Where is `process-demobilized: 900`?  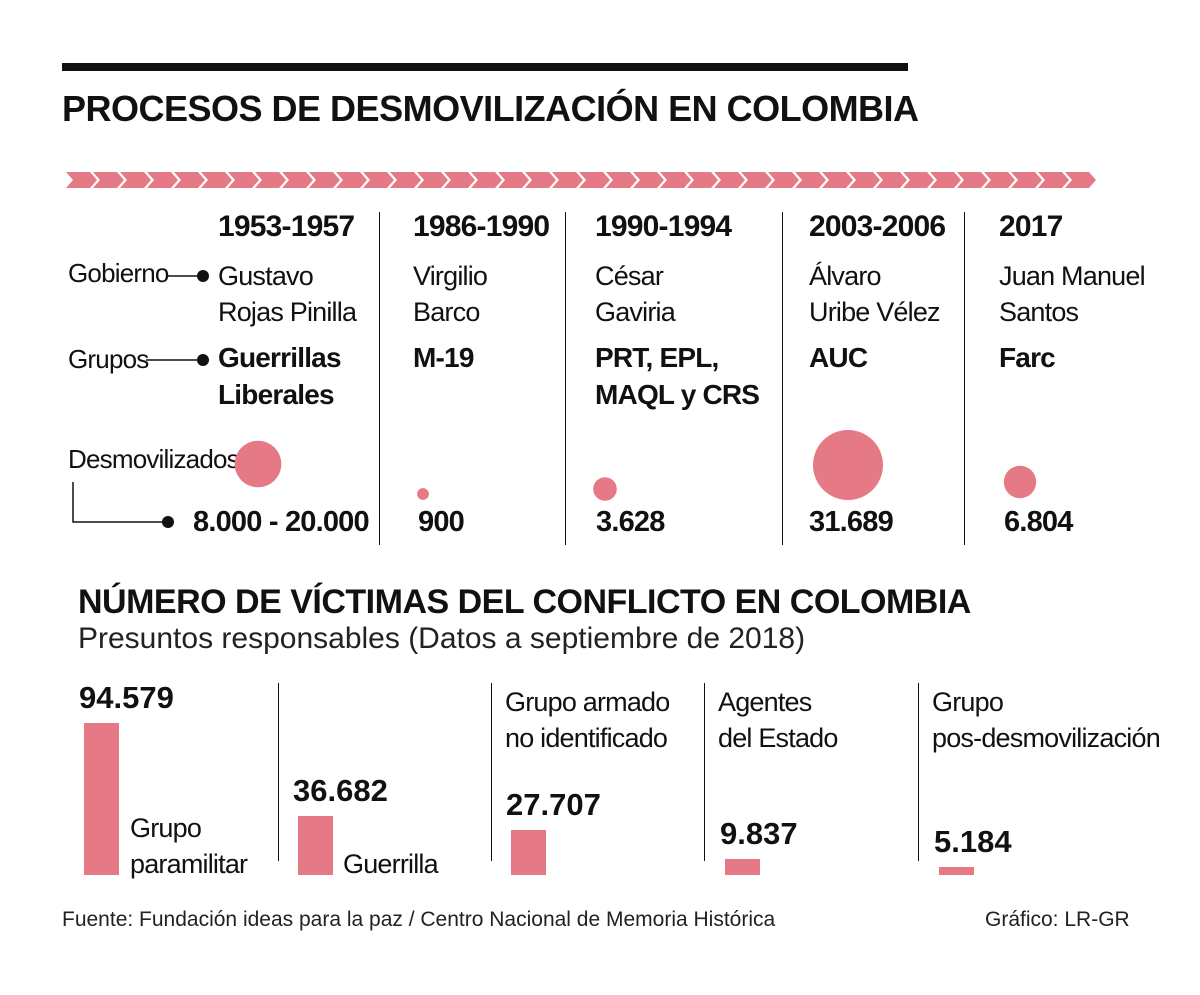
process-demobilized: 900 is located at coordinates (441, 522).